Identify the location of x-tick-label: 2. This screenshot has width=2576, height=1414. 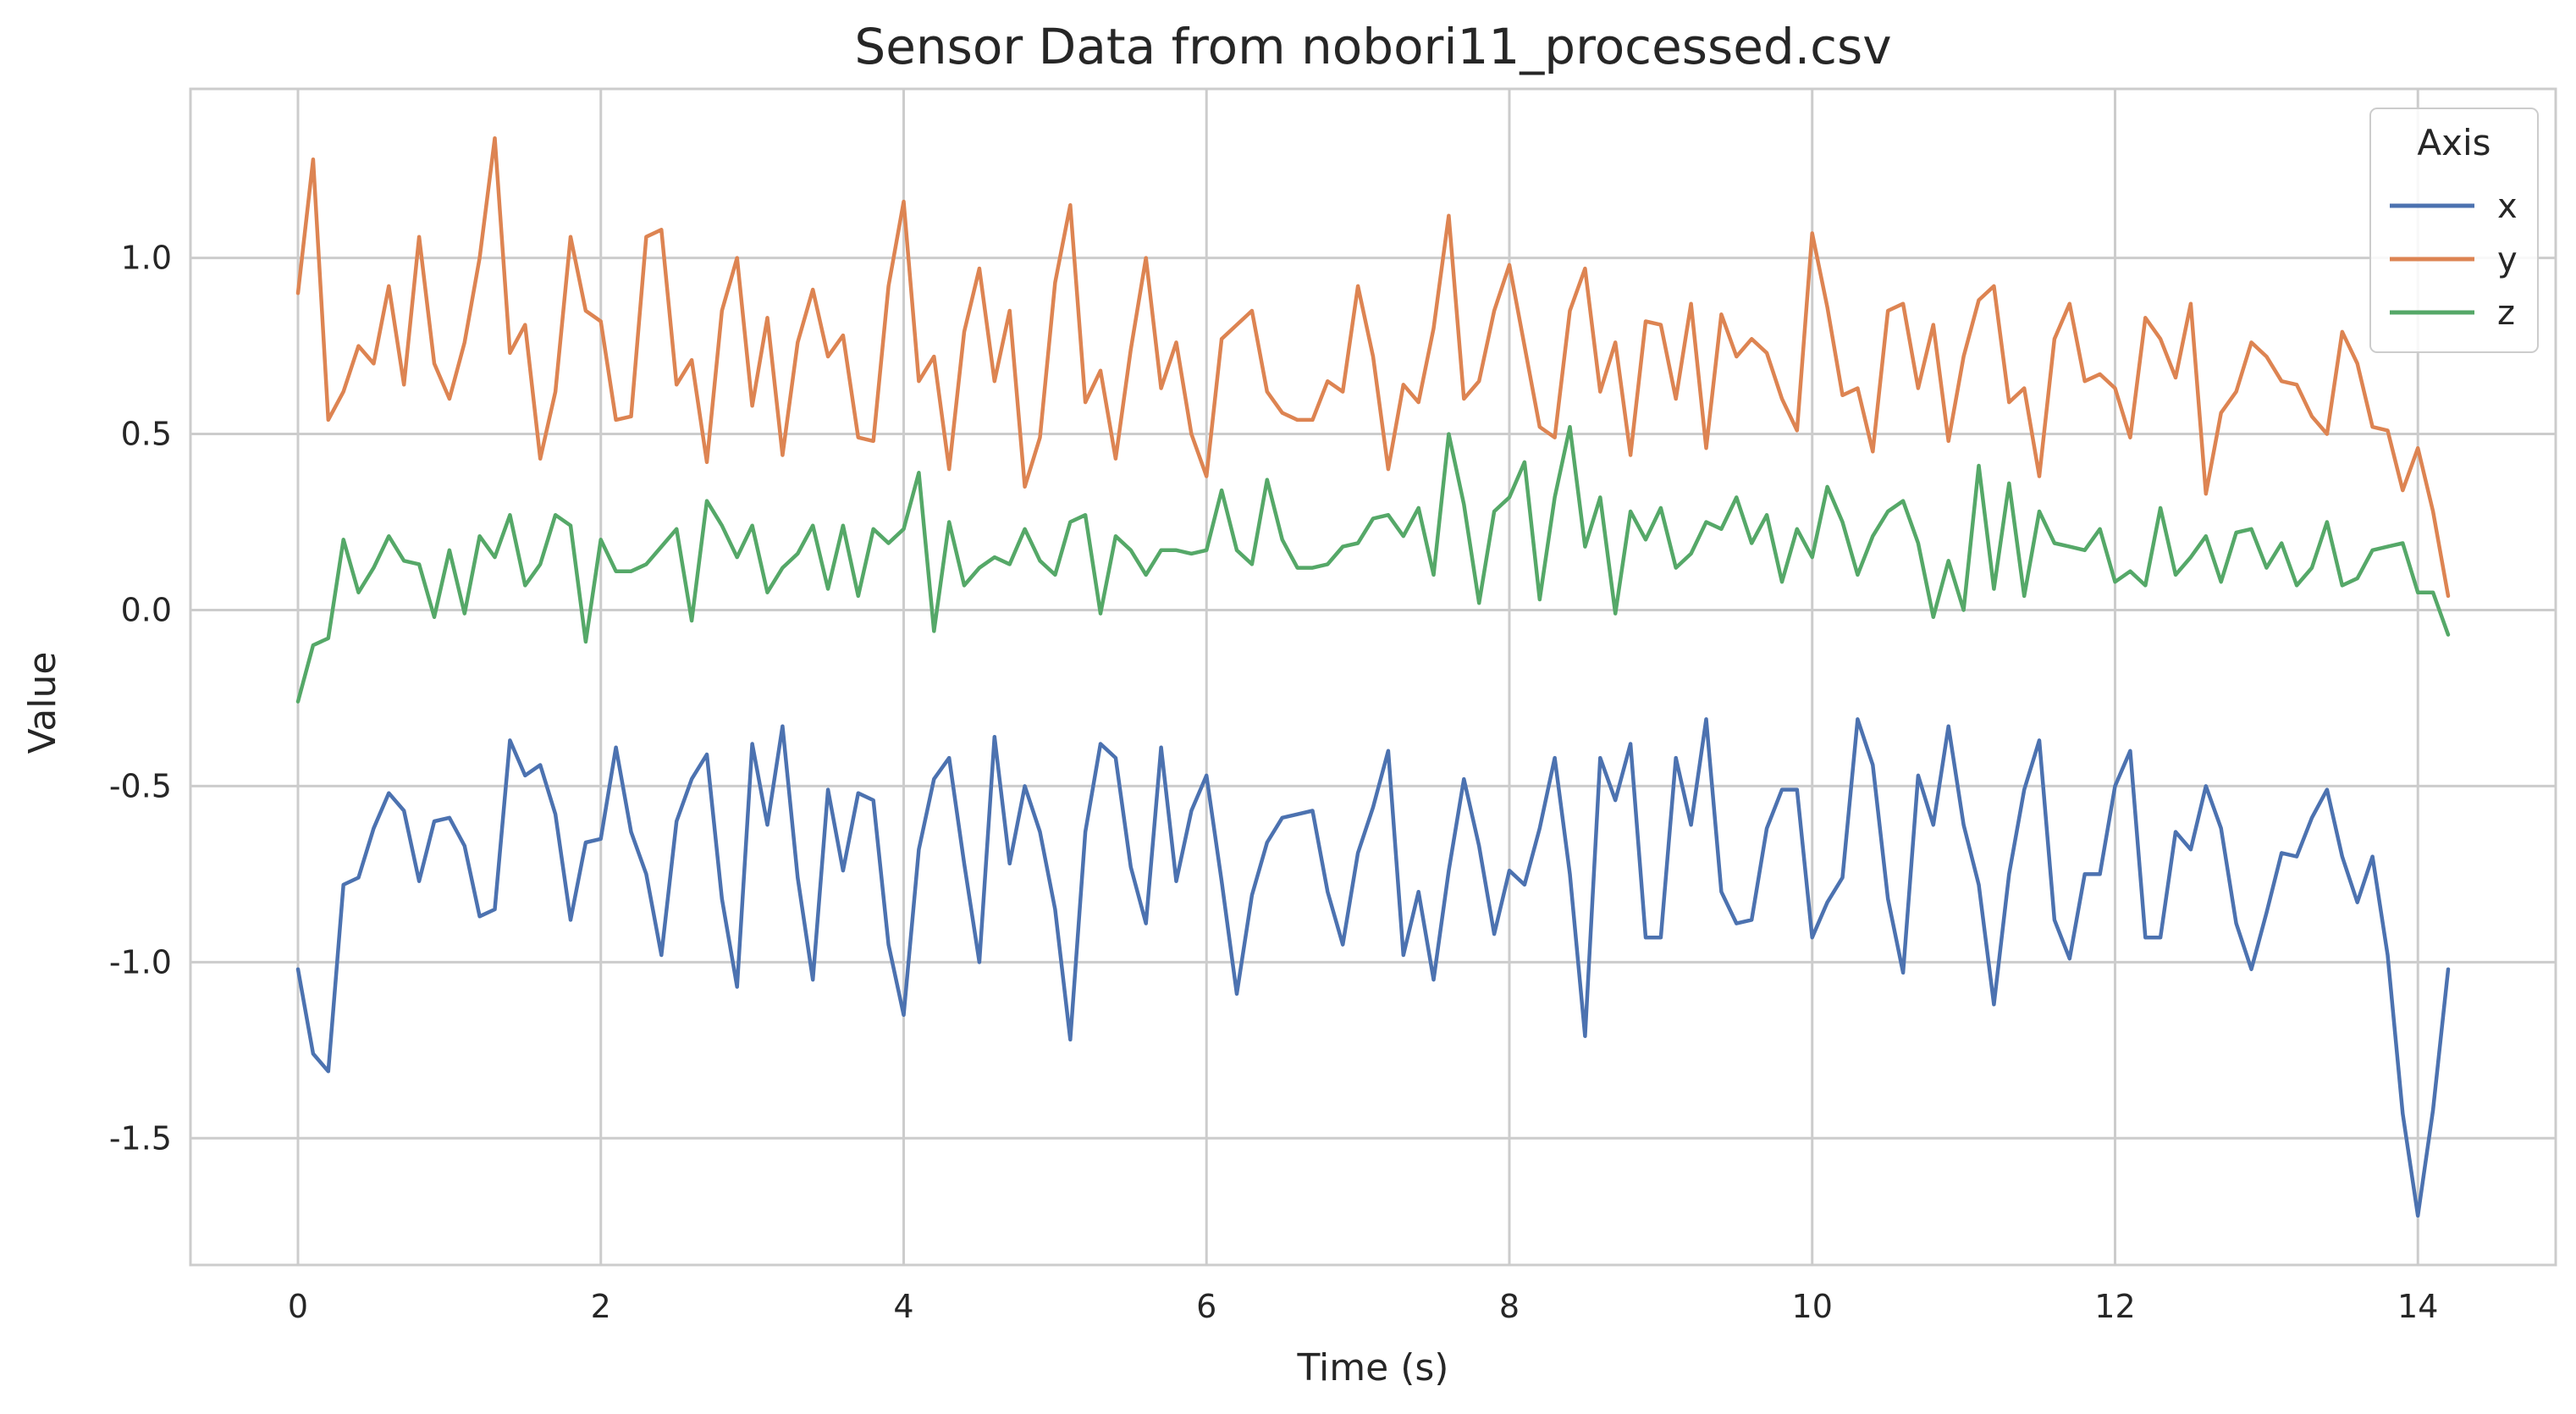
(601, 1306).